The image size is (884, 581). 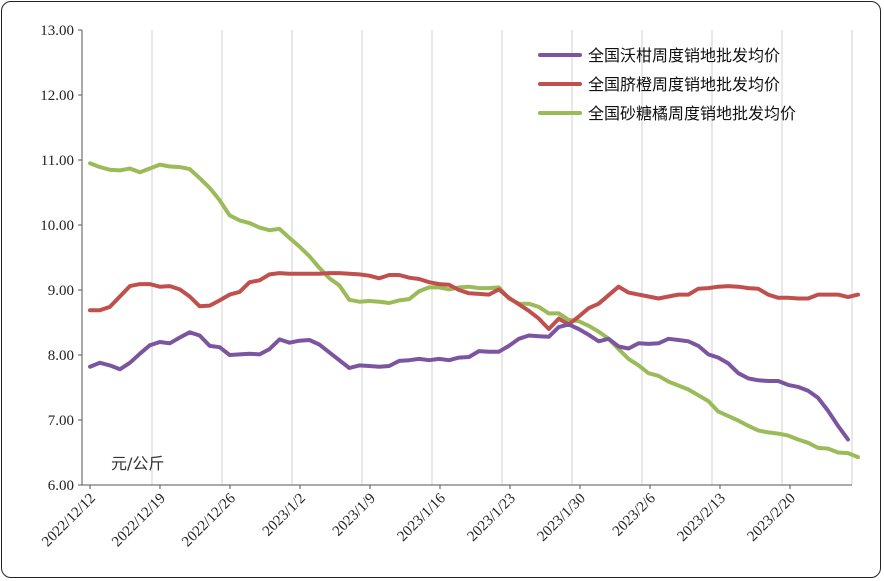 What do you see at coordinates (284, 515) in the screenshot?
I see `x-tick-label: 2023/1/2` at bounding box center [284, 515].